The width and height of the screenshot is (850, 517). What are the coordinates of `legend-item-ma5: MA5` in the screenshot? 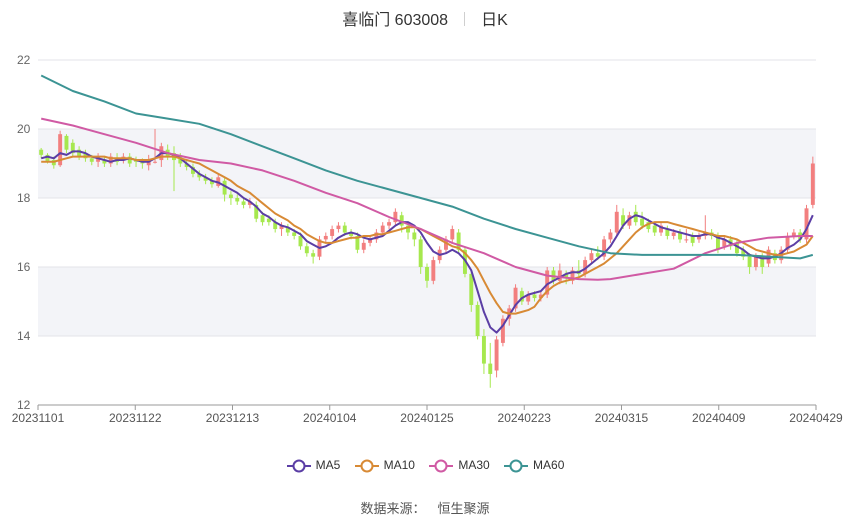 It's located at (313, 465).